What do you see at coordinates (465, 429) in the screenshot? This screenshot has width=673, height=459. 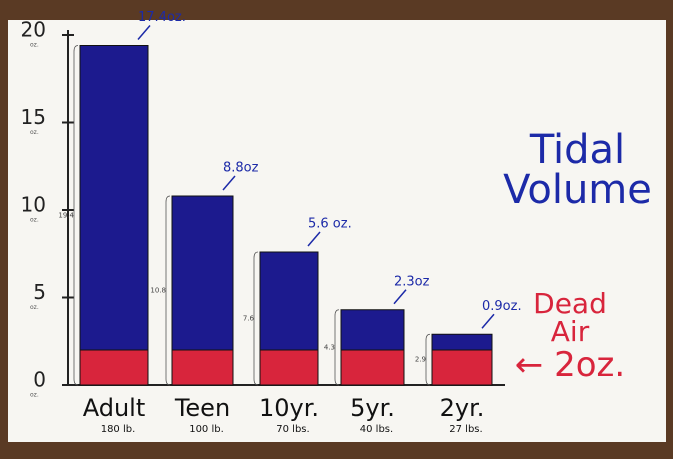 I see `x-sub-label: 27 lbs.` at bounding box center [465, 429].